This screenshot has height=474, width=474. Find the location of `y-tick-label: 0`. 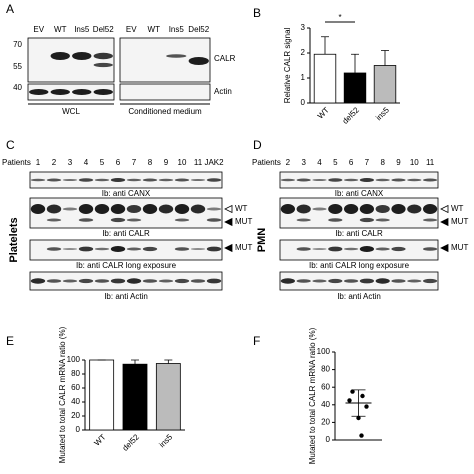

y-tick-label: 0 is located at coordinates (303, 102).